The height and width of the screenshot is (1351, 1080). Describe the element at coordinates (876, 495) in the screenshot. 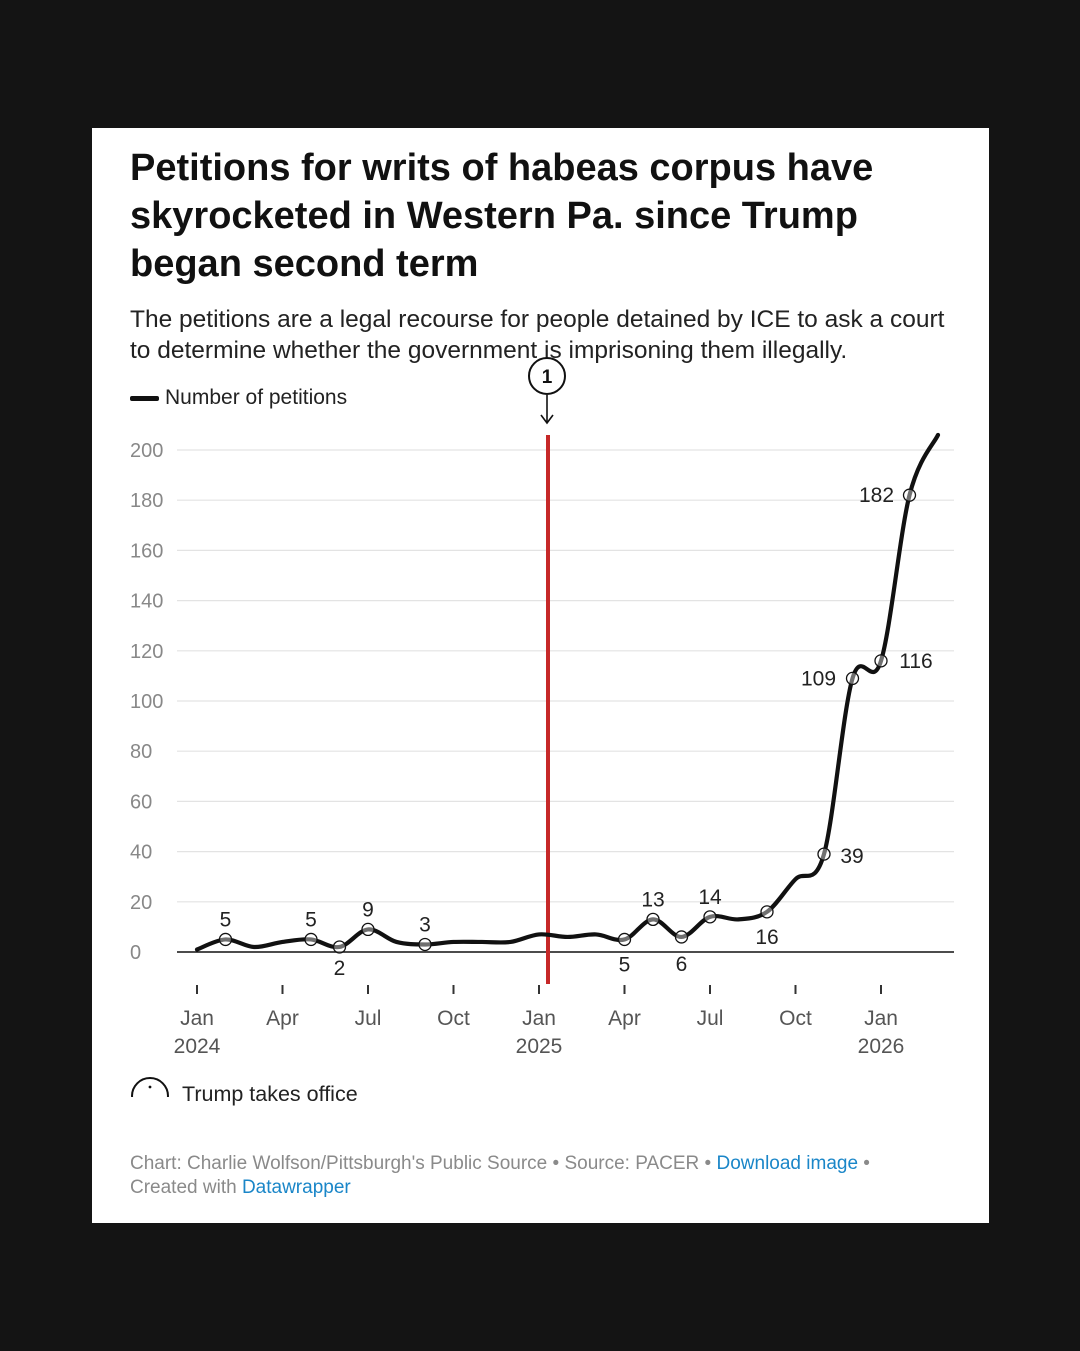

I see `data-label: 182` at that location.